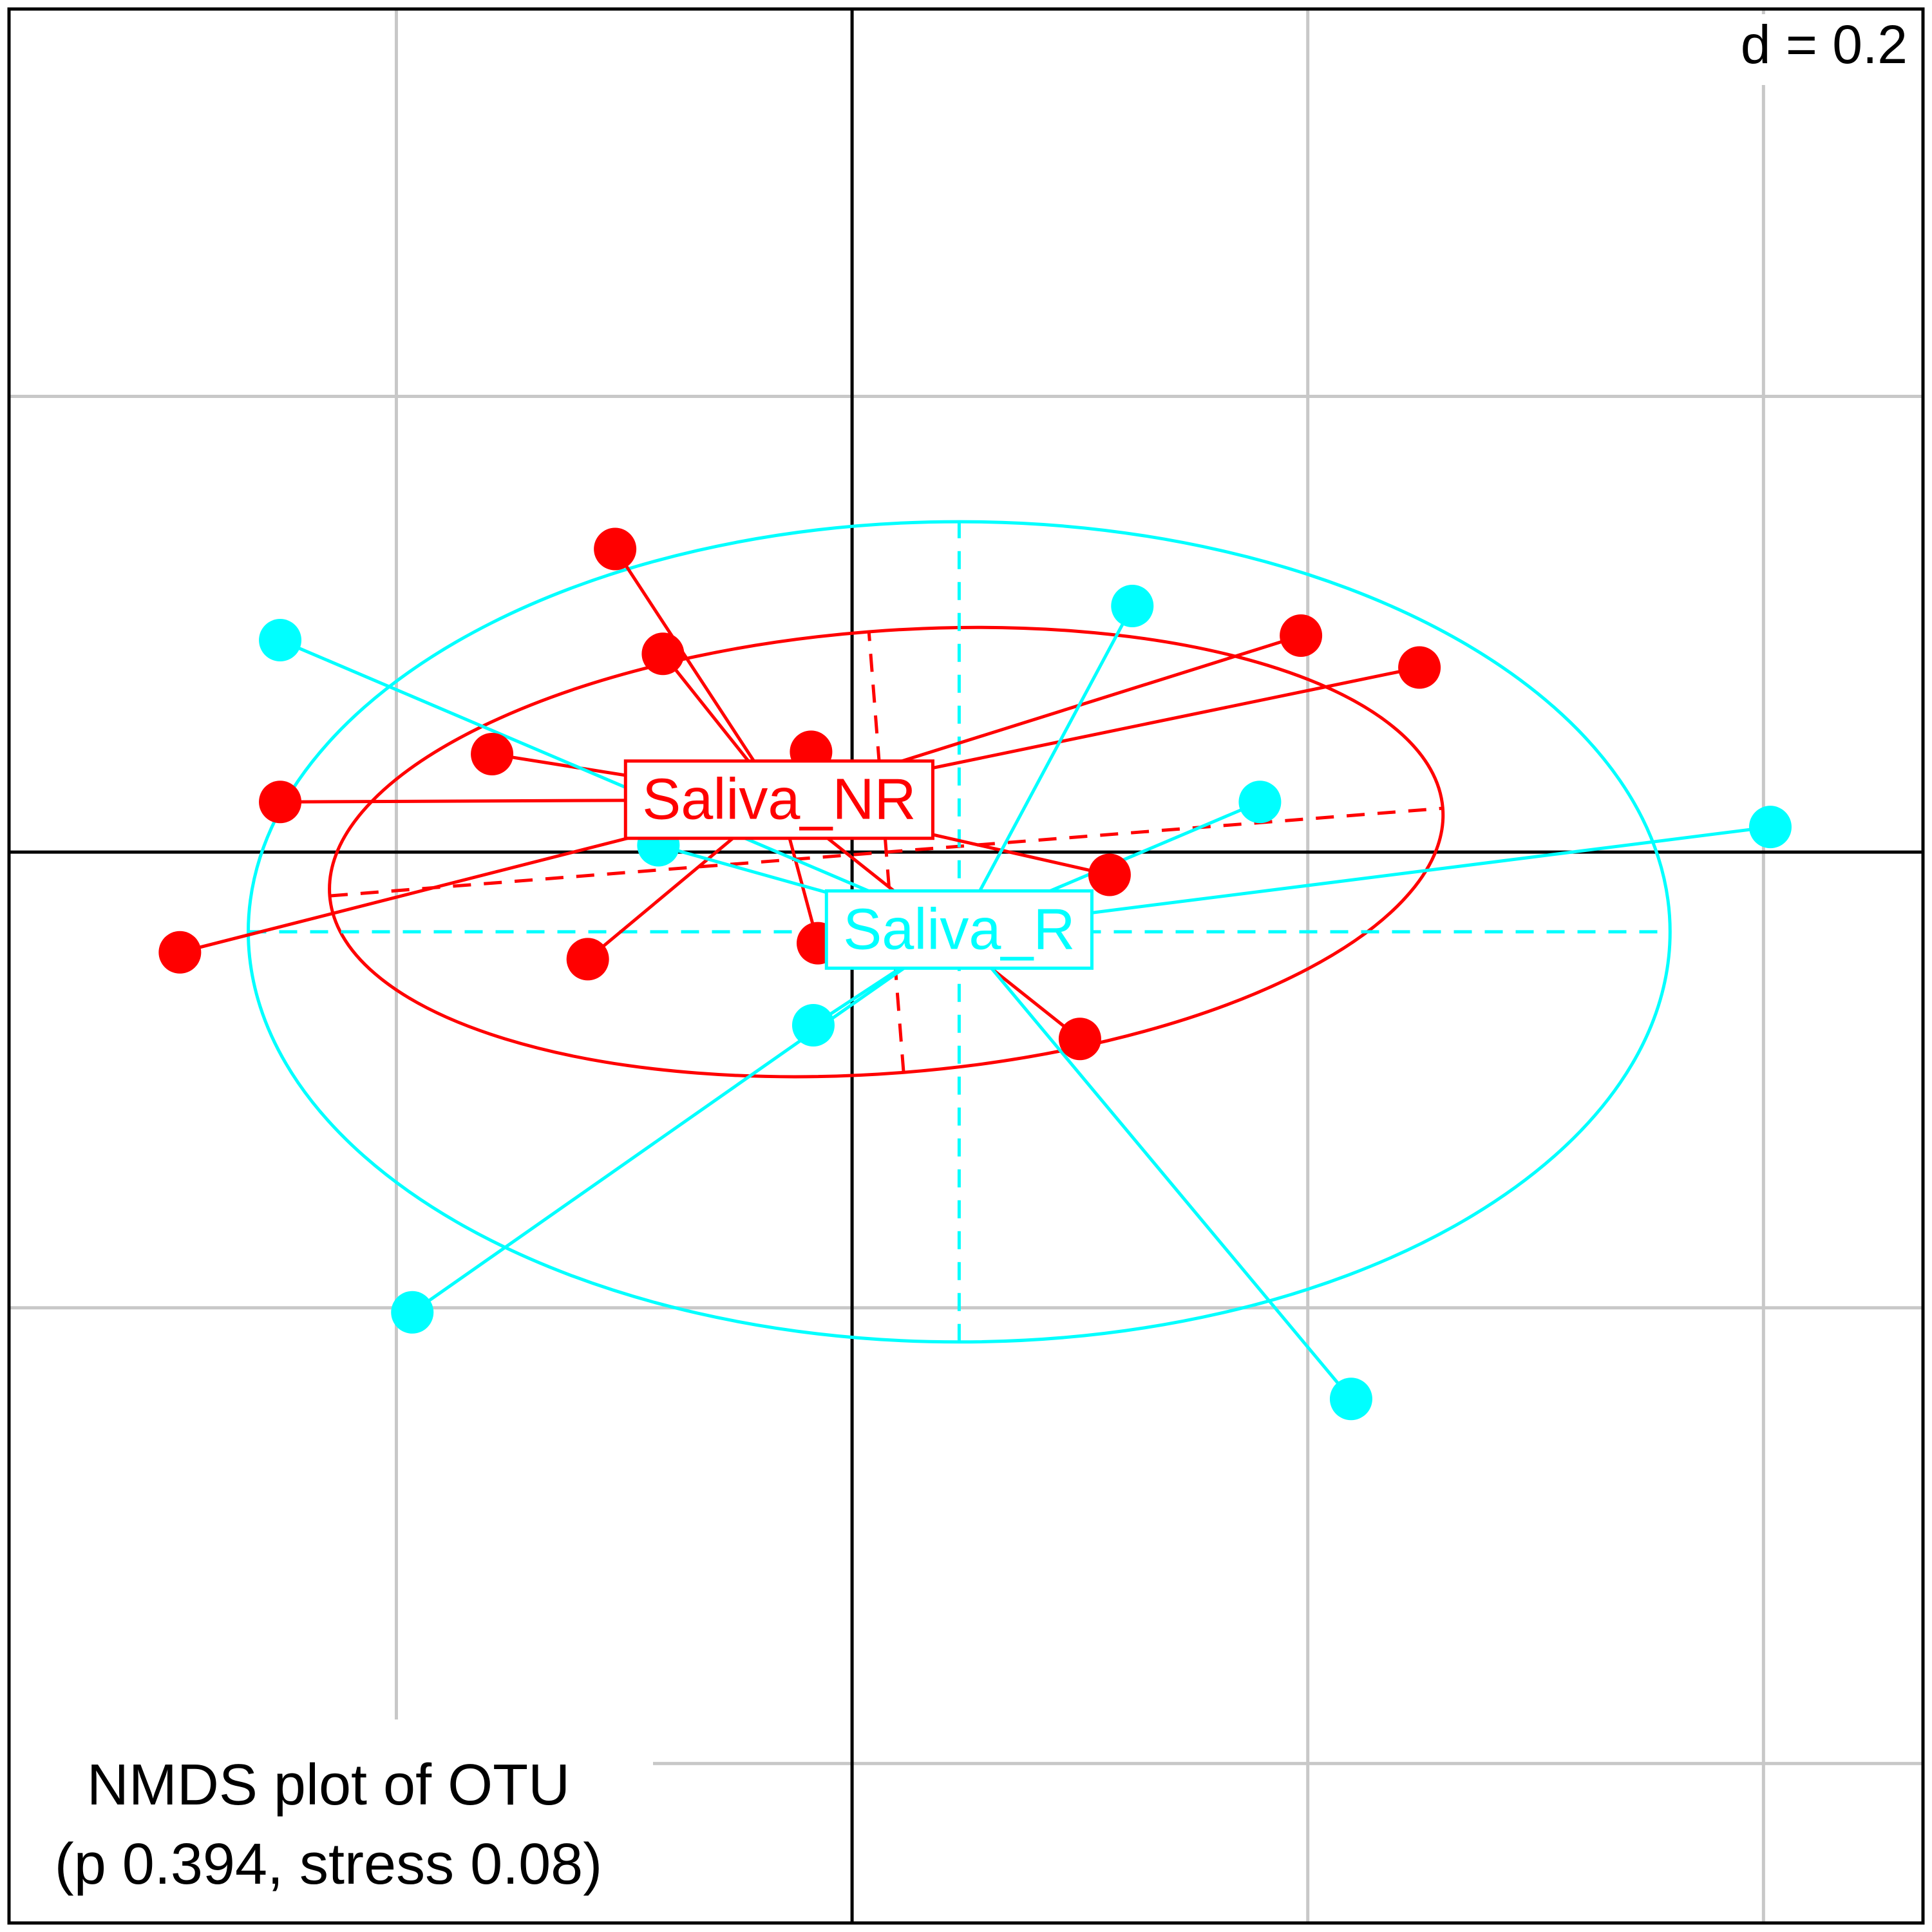 This screenshot has width=1932, height=1932. I want to click on group-label: Saliva_R, so click(959, 930).